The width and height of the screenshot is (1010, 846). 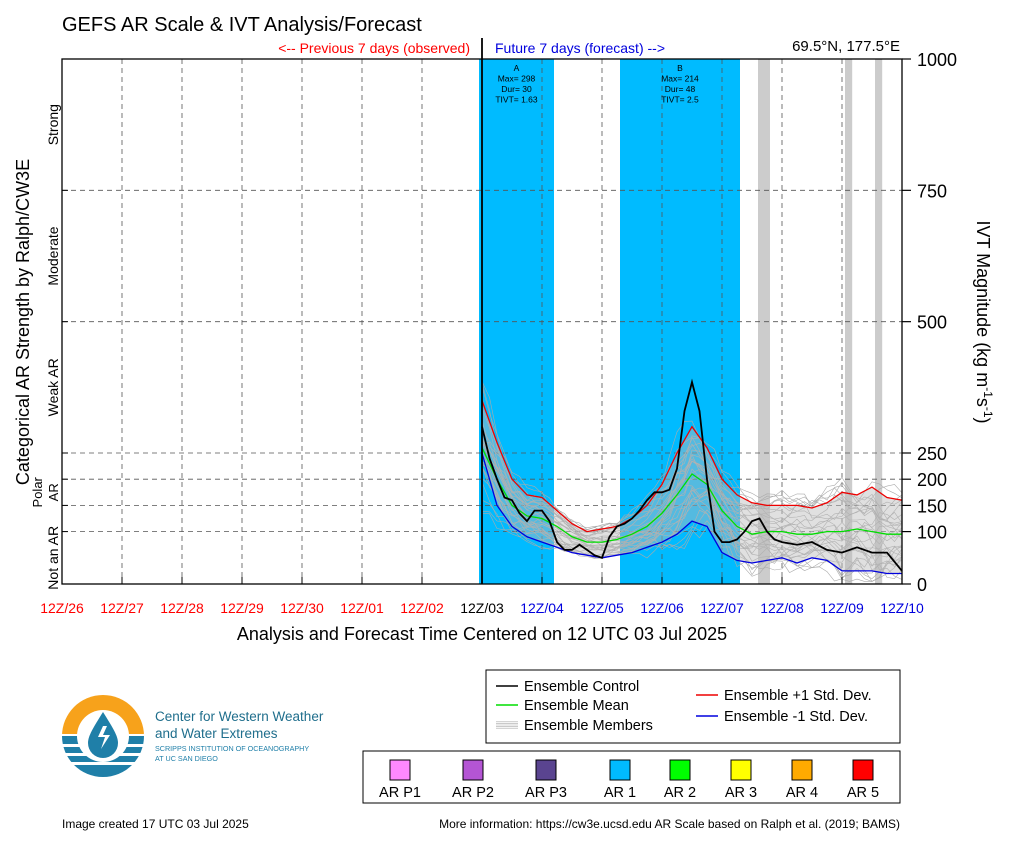 I want to click on legend-label: Ensemble +1 Std. Dev., so click(x=798, y=696).